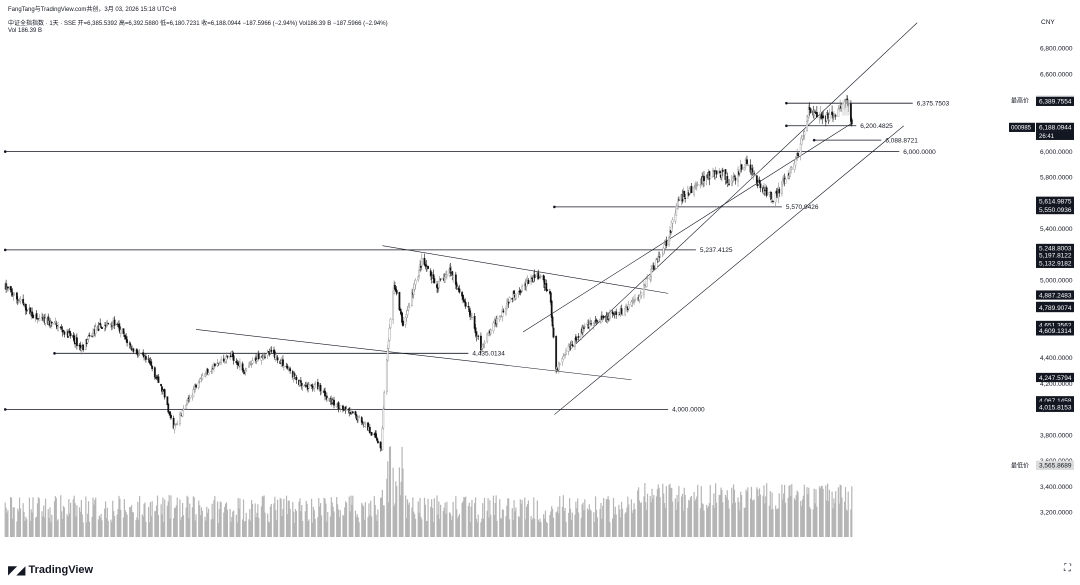 This screenshot has height=585, width=1080. I want to click on horizontal-line-label: 4,435.0134, so click(488, 354).